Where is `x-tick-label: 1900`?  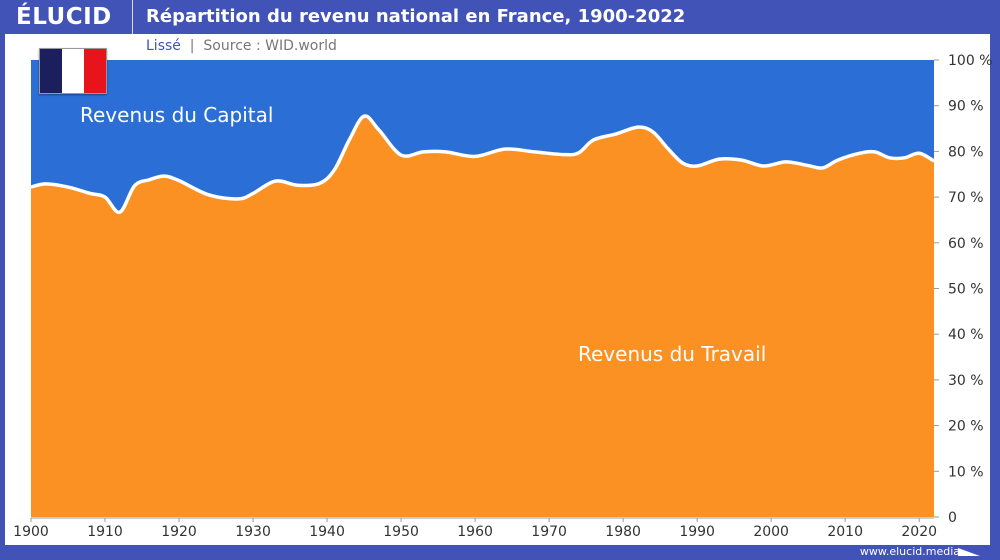
x-tick-label: 1900 is located at coordinates (31, 532).